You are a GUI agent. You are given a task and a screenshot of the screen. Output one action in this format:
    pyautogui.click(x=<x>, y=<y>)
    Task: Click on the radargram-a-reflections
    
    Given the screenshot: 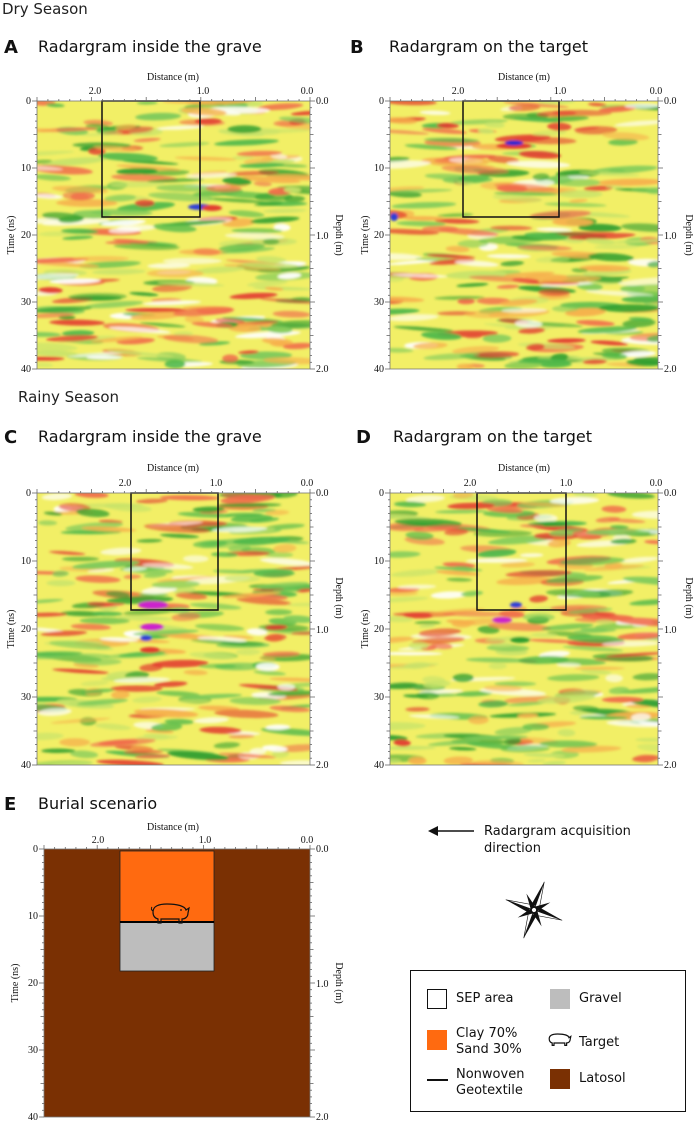 What is the action you would take?
    pyautogui.click(x=173, y=235)
    